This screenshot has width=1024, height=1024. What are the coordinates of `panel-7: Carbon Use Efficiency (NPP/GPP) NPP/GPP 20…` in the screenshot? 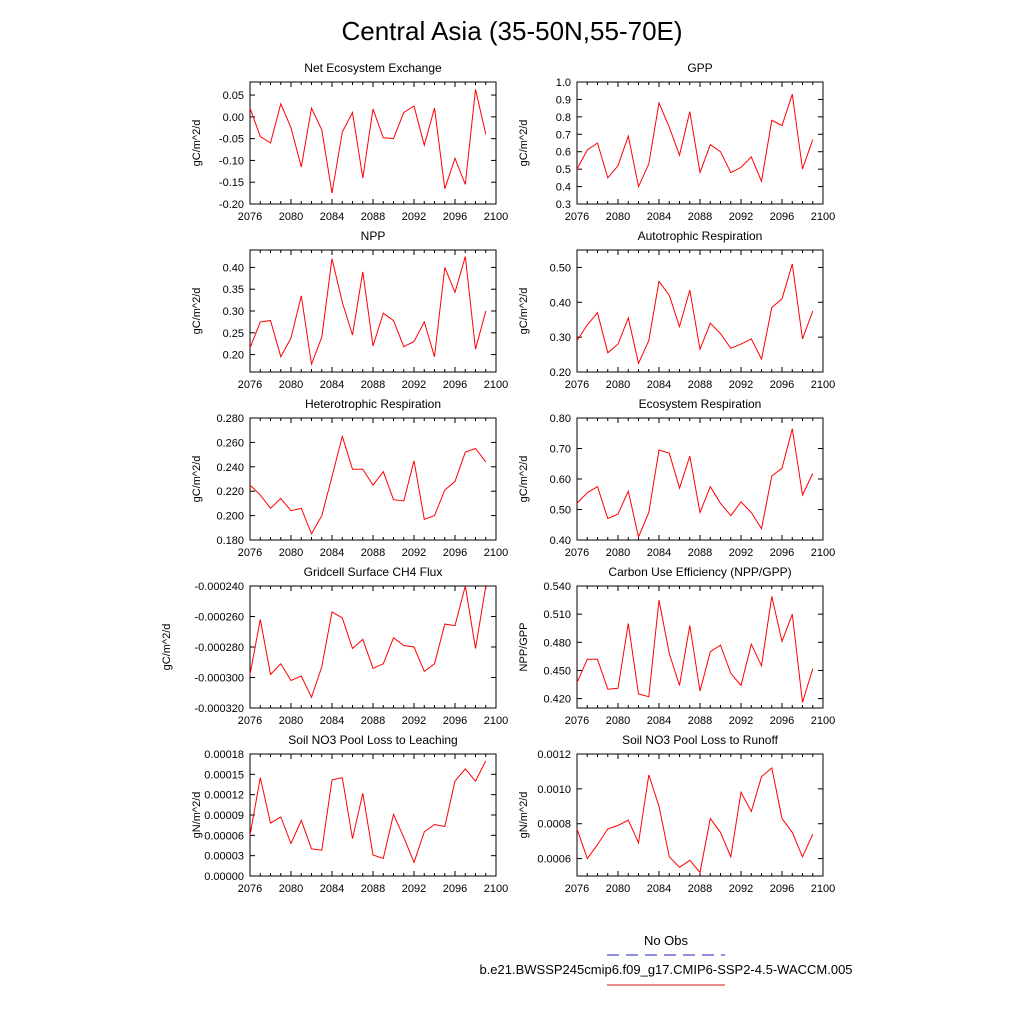 It's located at (676, 646).